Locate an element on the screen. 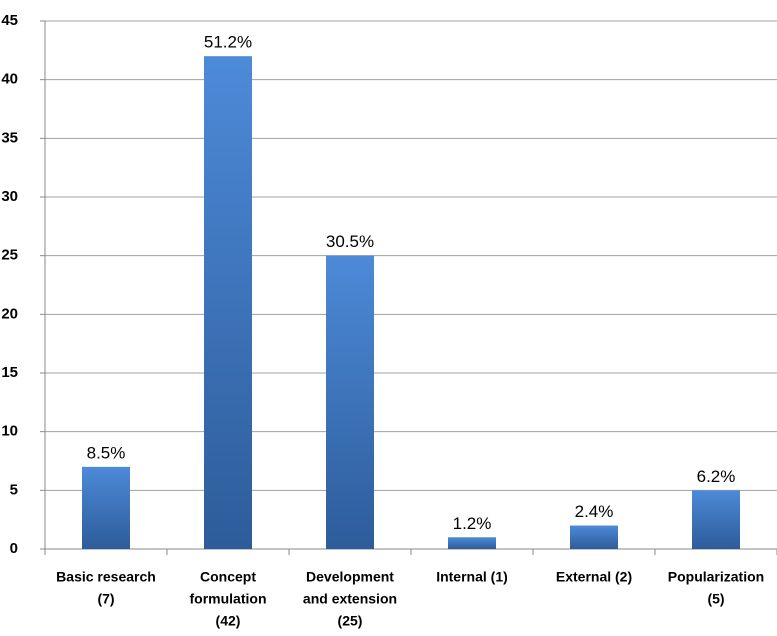 This screenshot has width=777, height=636. data-label: 1.2% is located at coordinates (472, 523).